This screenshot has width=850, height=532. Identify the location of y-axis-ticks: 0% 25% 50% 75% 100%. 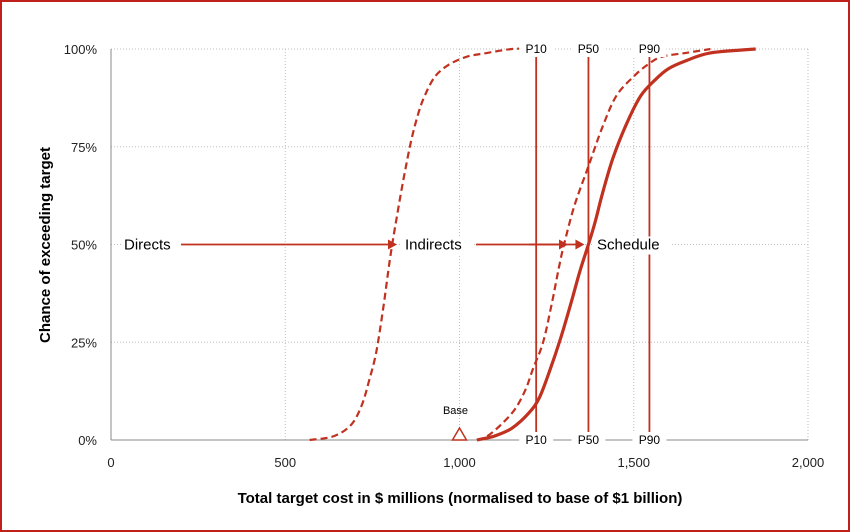
(81, 245).